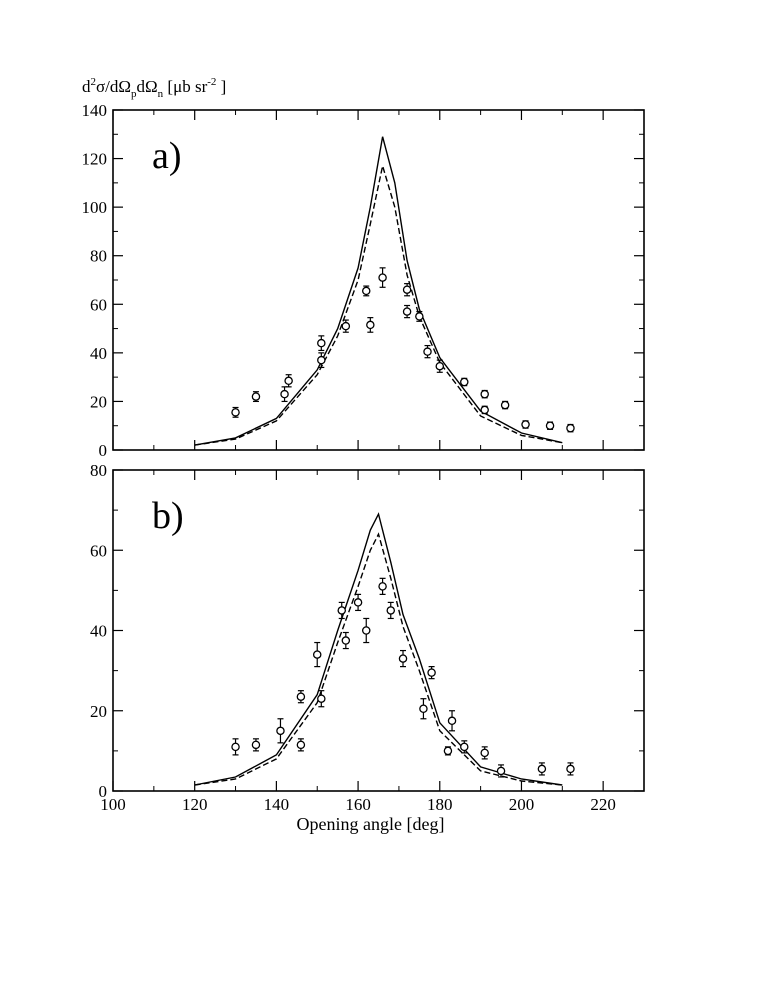 This screenshot has height=986, width=758. What do you see at coordinates (603, 804) in the screenshot?
I see `x-tick-label: 220` at bounding box center [603, 804].